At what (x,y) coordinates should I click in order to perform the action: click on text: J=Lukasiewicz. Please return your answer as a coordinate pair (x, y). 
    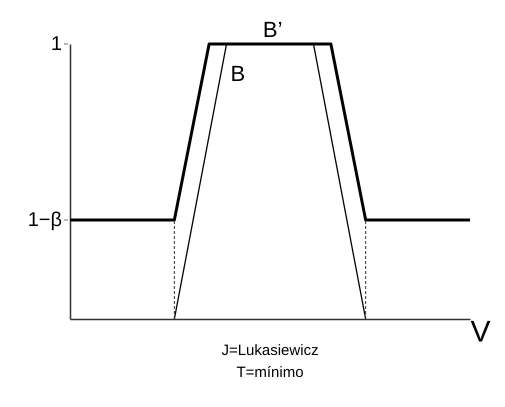
    Looking at the image, I should click on (270, 350).